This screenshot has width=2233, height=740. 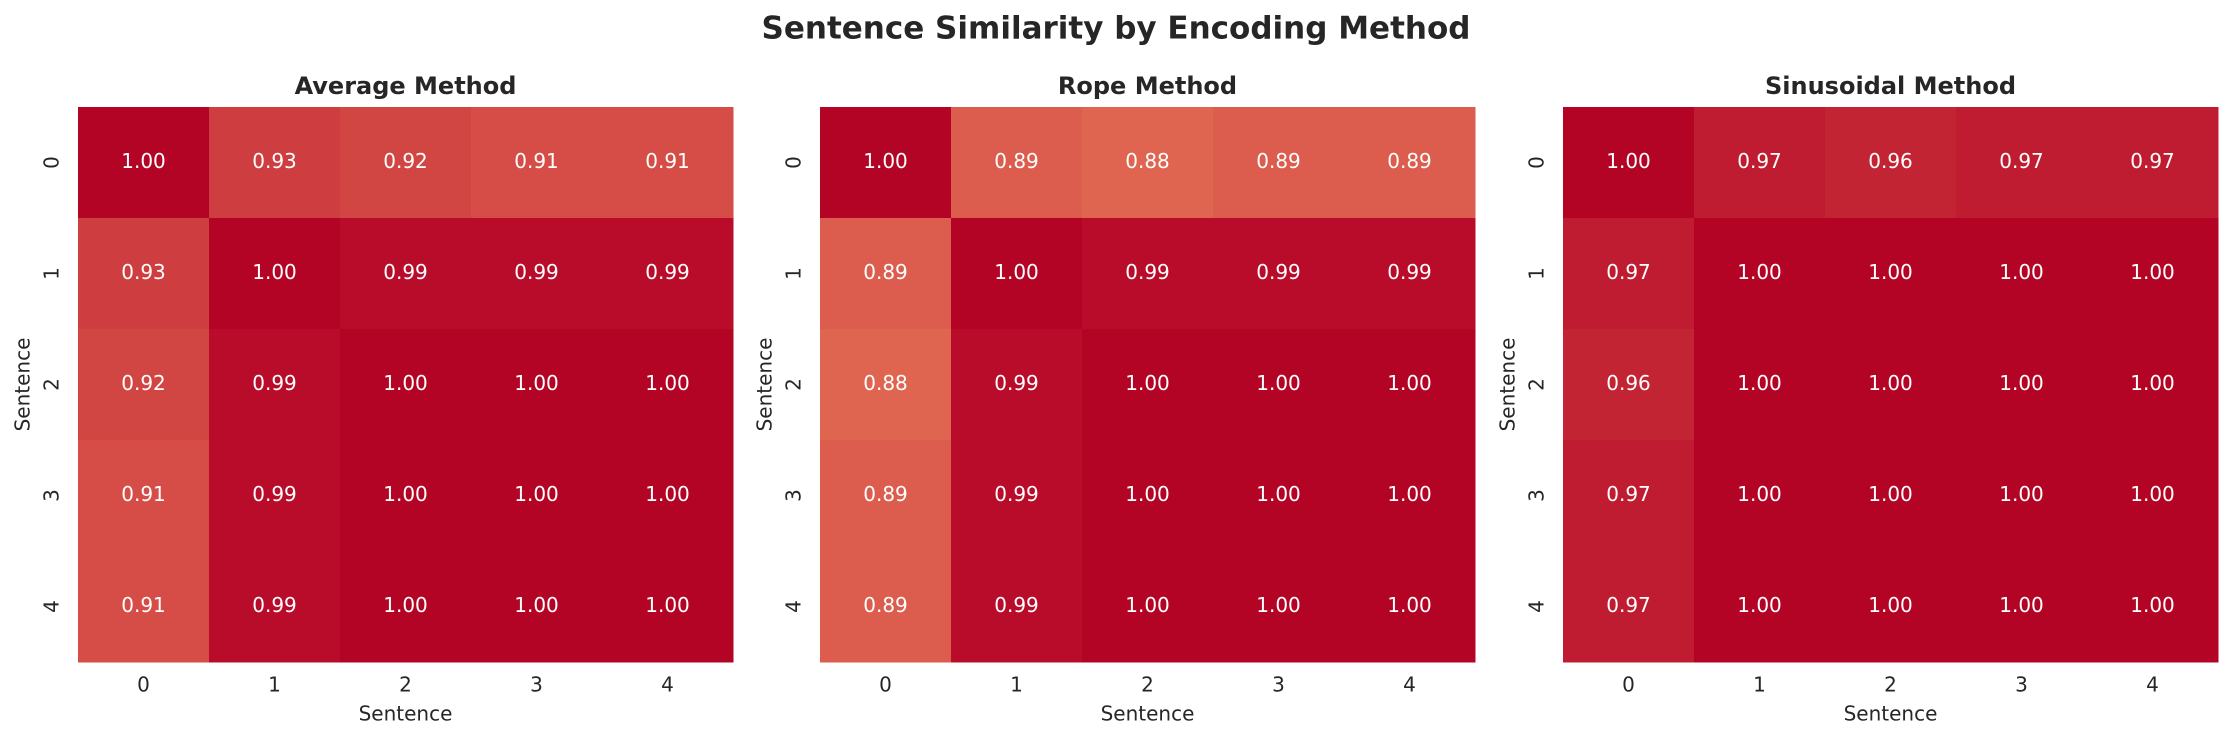 What do you see at coordinates (143, 383) in the screenshot?
I see `cell-label: 0.92` at bounding box center [143, 383].